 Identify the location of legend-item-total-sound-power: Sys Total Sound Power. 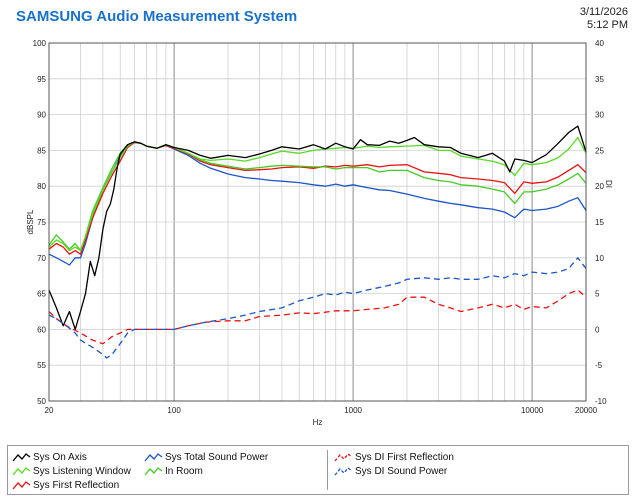
(206, 457).